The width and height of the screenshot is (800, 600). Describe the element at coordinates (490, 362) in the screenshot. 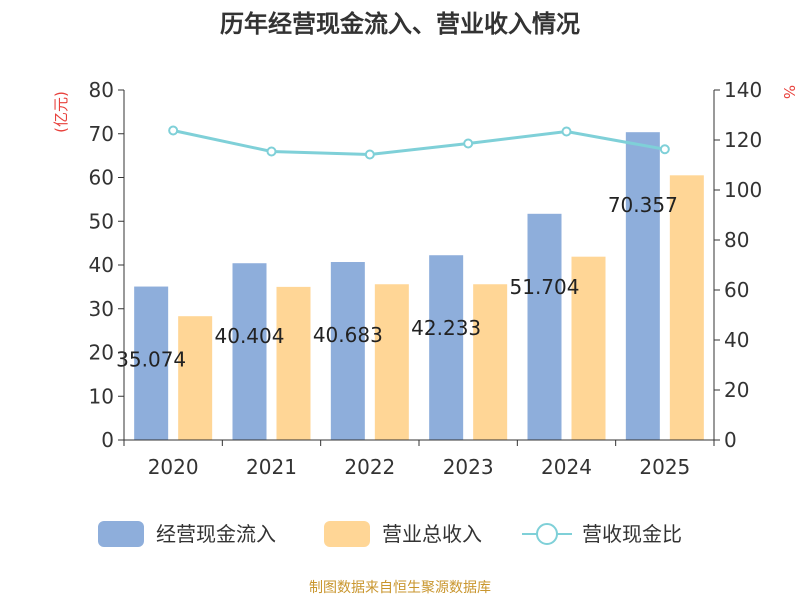

I see `bar-revenue-2023` at that location.